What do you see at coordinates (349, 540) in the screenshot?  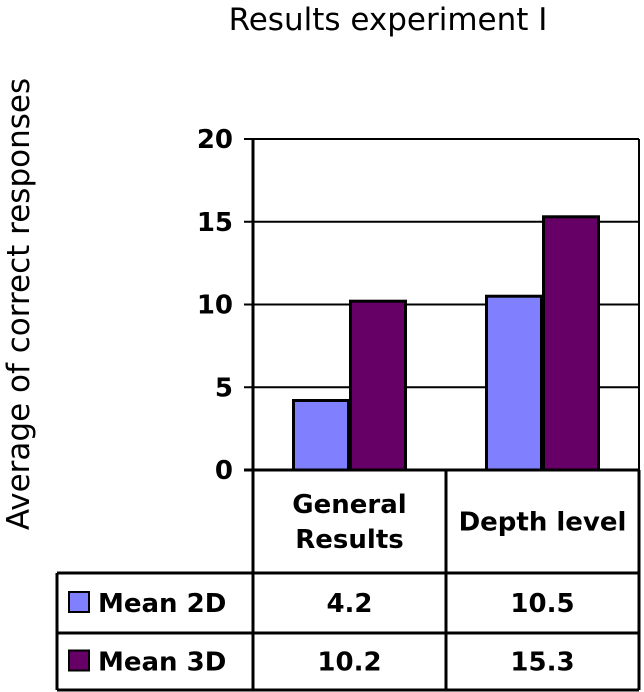 I see `category-label: Results` at bounding box center [349, 540].